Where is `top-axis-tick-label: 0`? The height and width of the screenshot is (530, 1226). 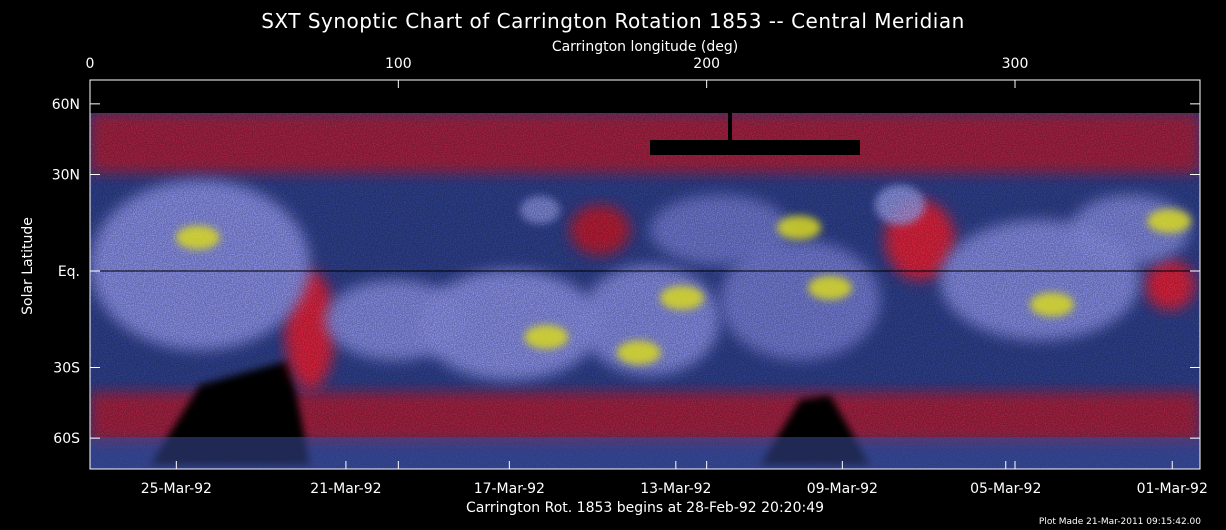
top-axis-tick-label: 0 is located at coordinates (90, 64).